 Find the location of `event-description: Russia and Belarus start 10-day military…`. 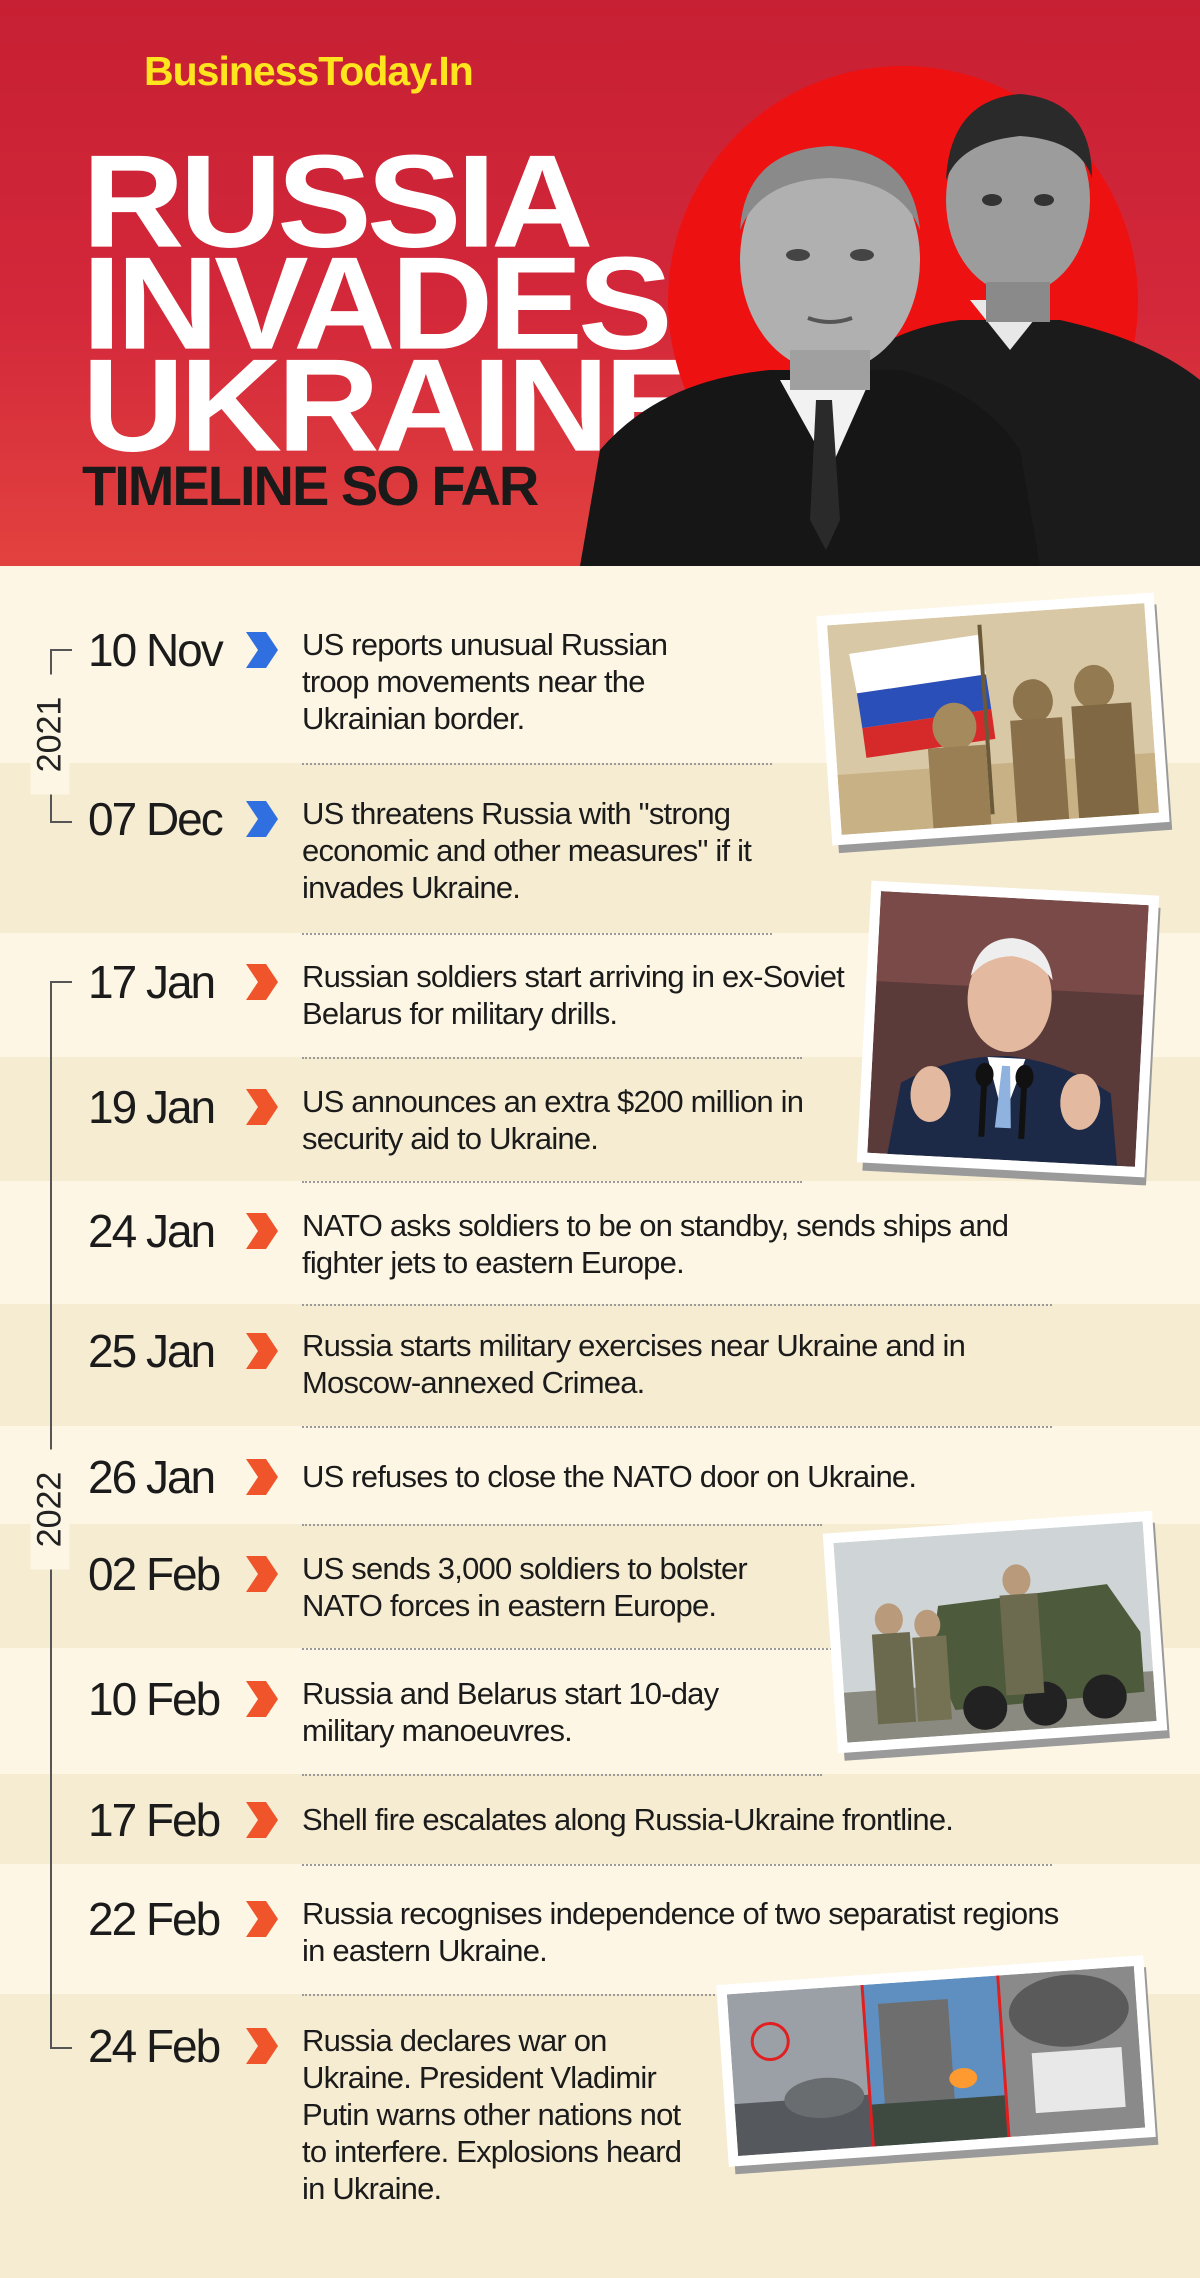

event-description: Russia and Belarus start 10-day military… is located at coordinates (510, 1712).